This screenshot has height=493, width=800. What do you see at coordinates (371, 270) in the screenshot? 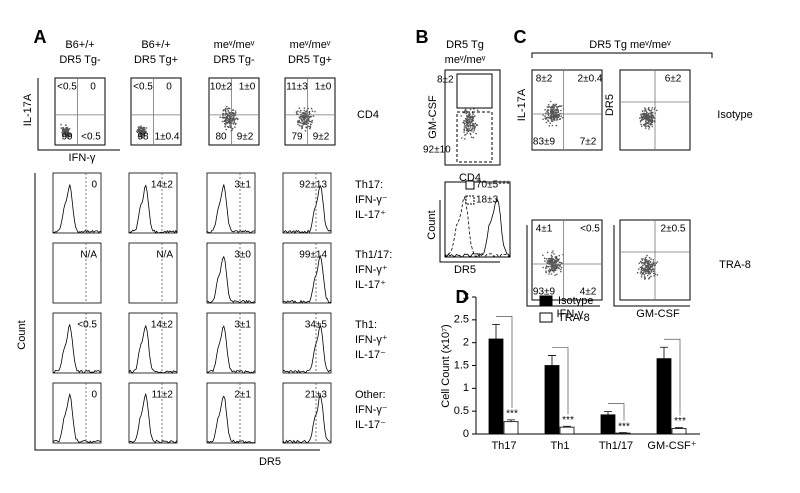
I see `row-label: IFN-γ⁺` at bounding box center [371, 270].